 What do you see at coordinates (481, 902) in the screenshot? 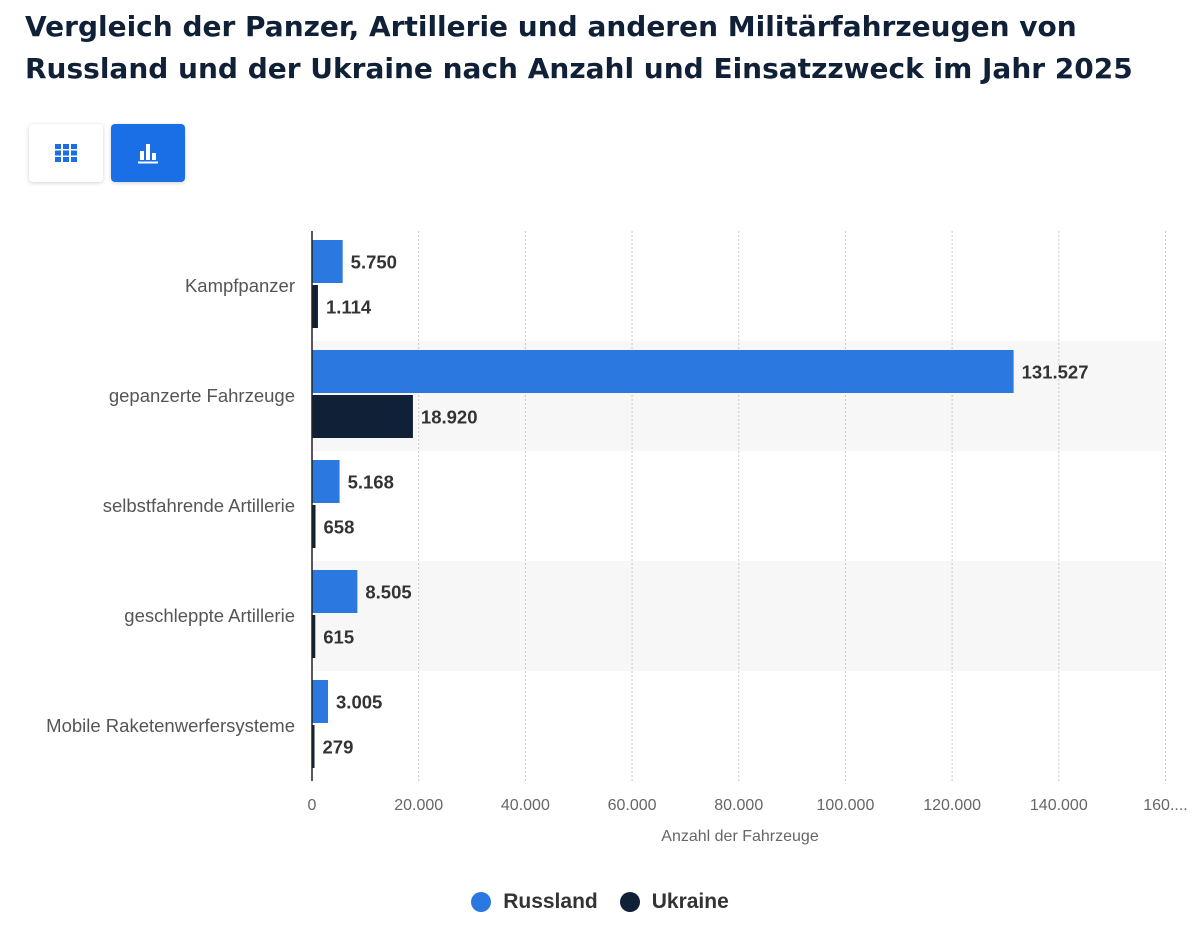
I see `legend-marker-russland` at bounding box center [481, 902].